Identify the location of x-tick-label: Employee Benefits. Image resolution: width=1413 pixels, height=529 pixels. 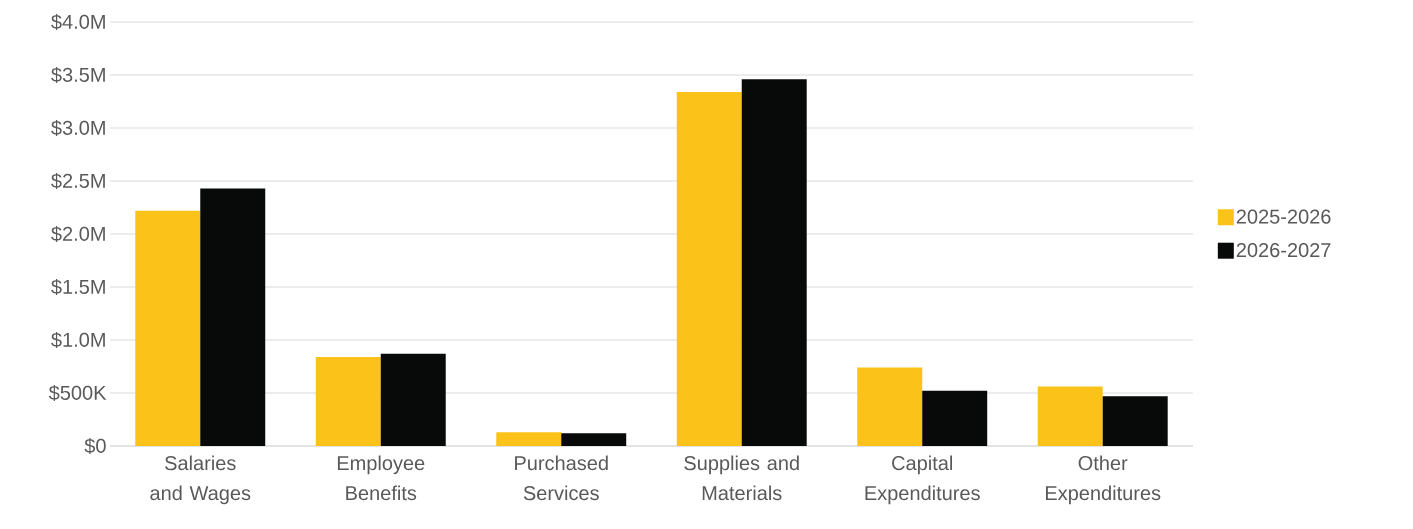
(381, 478).